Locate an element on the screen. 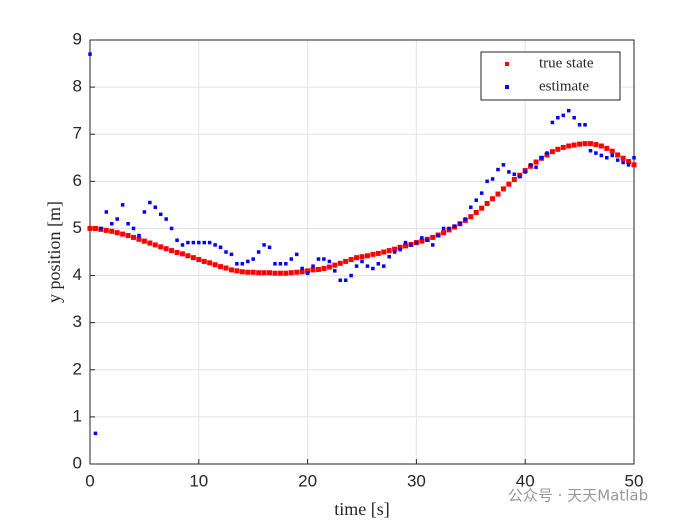  x-tick-label: 40 is located at coordinates (525, 480).